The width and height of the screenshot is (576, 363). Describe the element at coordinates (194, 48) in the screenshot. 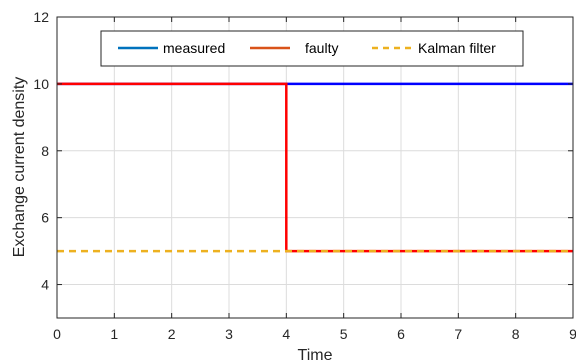

I see `legend-label-measured: measured` at that location.